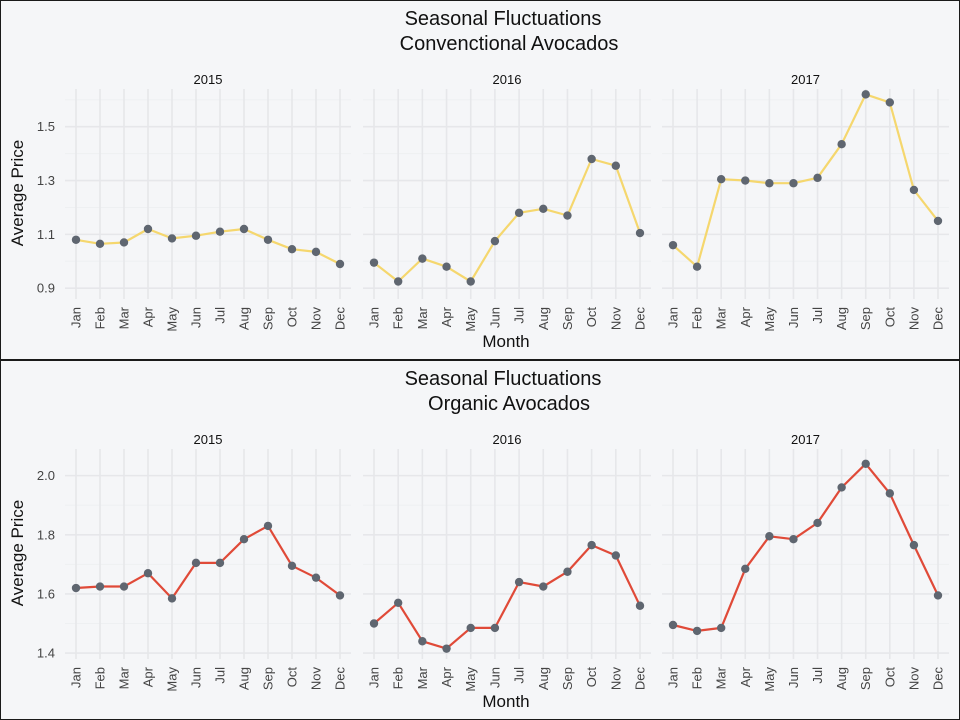 The width and height of the screenshot is (960, 720). I want to click on y-tick-label: 1.4, so click(46, 653).